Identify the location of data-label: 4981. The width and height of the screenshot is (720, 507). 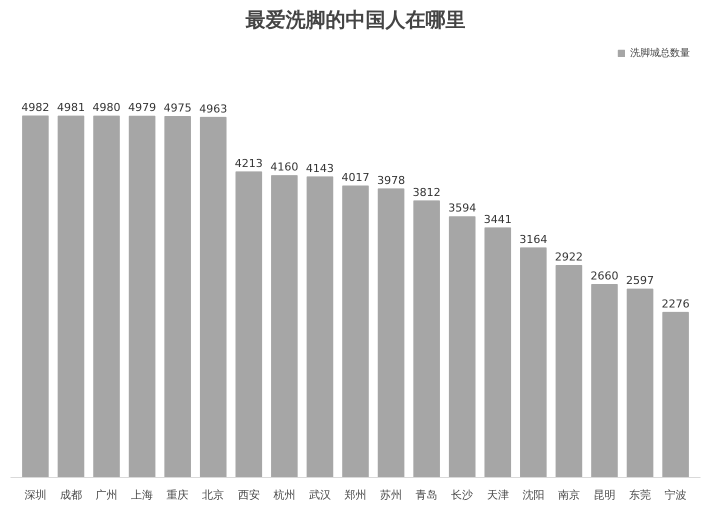
(70, 107).